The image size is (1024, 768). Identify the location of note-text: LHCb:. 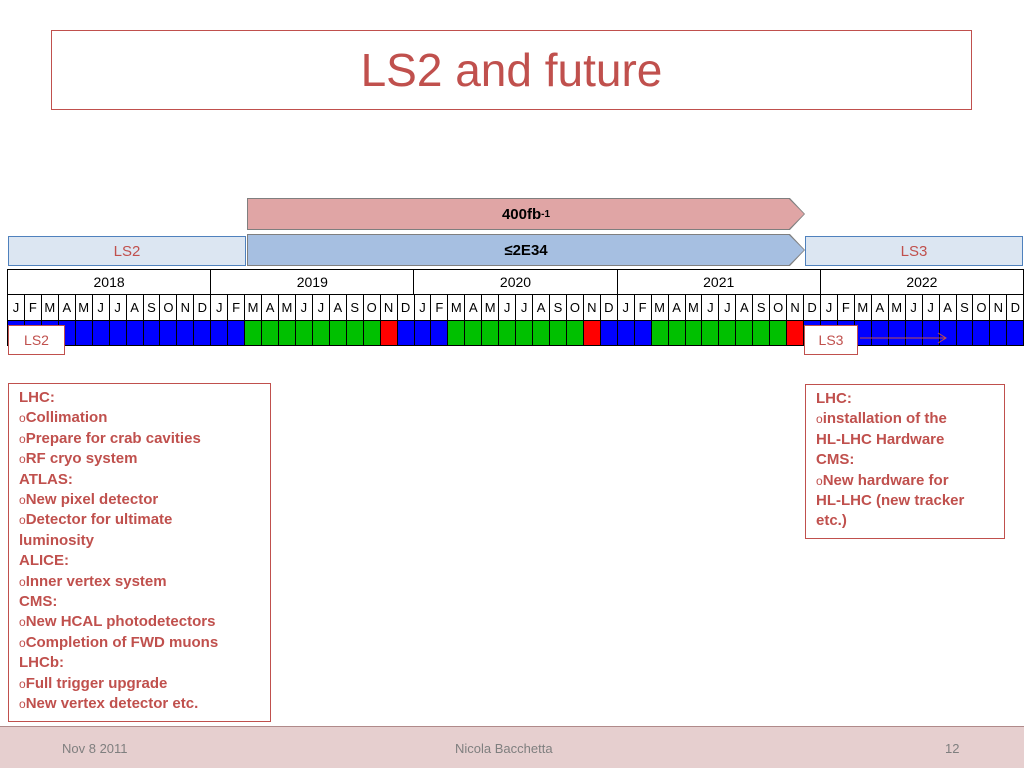
(41, 663).